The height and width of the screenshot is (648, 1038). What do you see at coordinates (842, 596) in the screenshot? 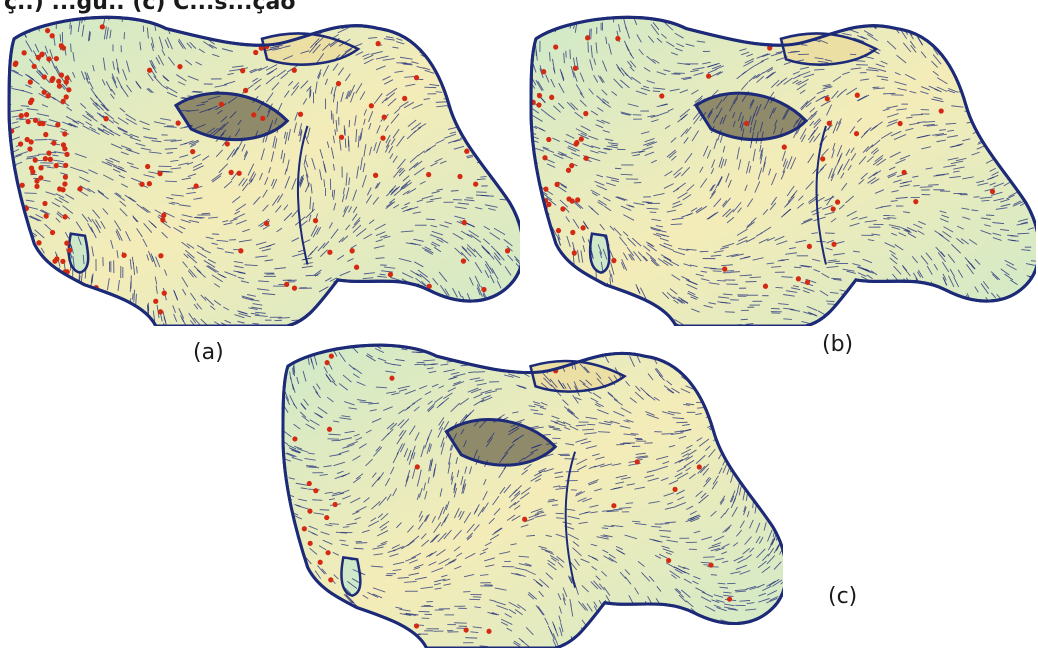
I see `panel-c-label: (c)` at bounding box center [842, 596].